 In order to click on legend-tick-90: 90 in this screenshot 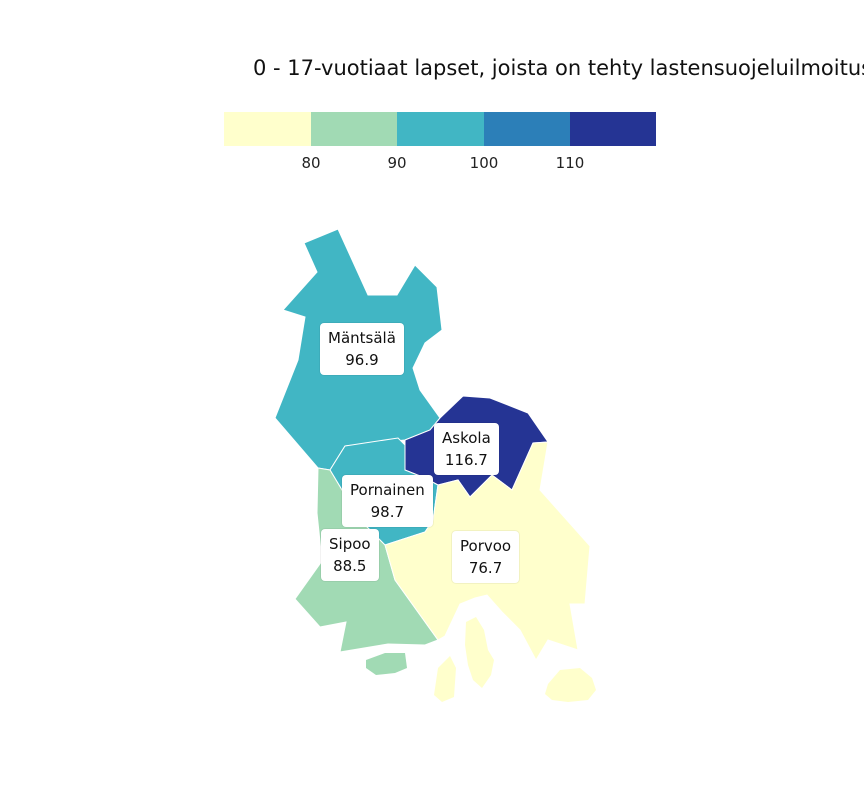, I will do `click(397, 163)`.